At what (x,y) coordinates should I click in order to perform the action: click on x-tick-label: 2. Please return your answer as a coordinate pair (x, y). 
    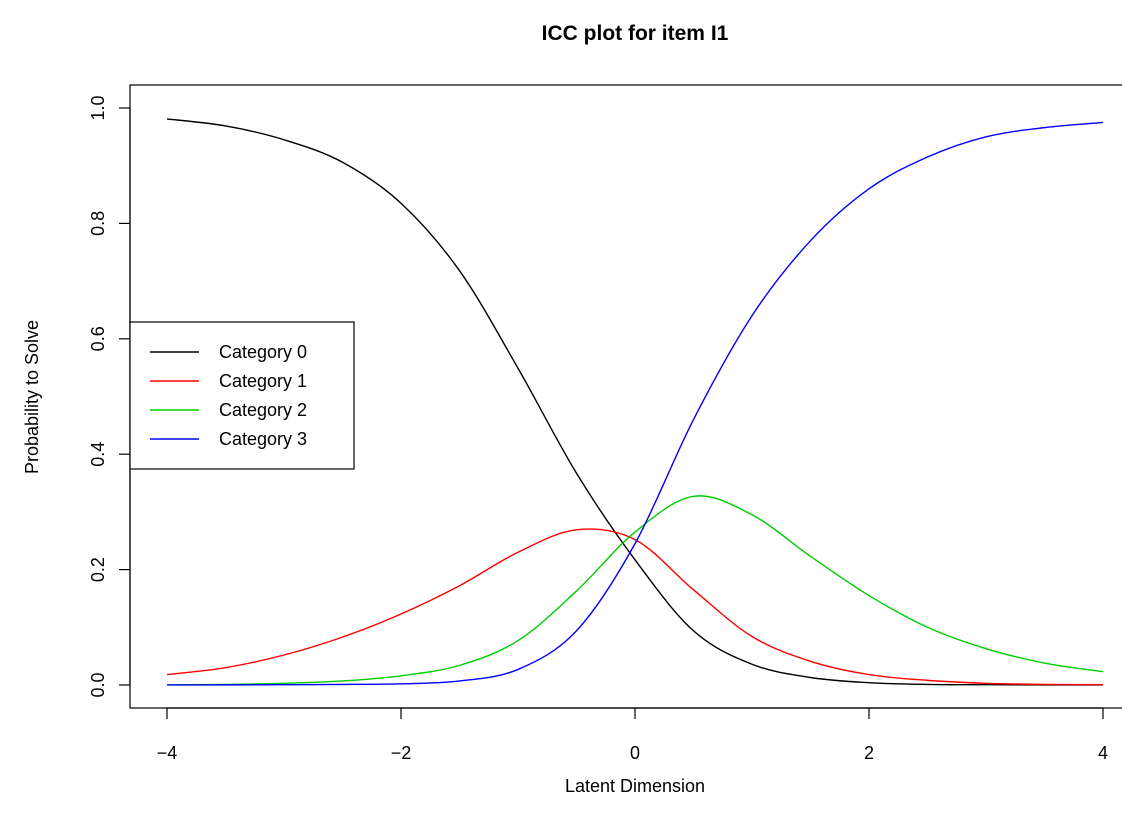
    Looking at the image, I should click on (869, 753).